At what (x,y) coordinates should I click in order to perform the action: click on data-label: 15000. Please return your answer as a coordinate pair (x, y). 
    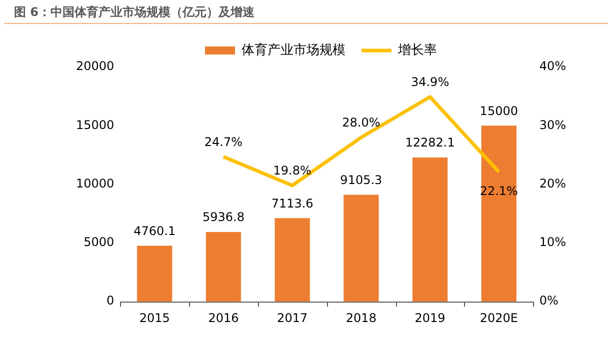
    Looking at the image, I should click on (499, 111).